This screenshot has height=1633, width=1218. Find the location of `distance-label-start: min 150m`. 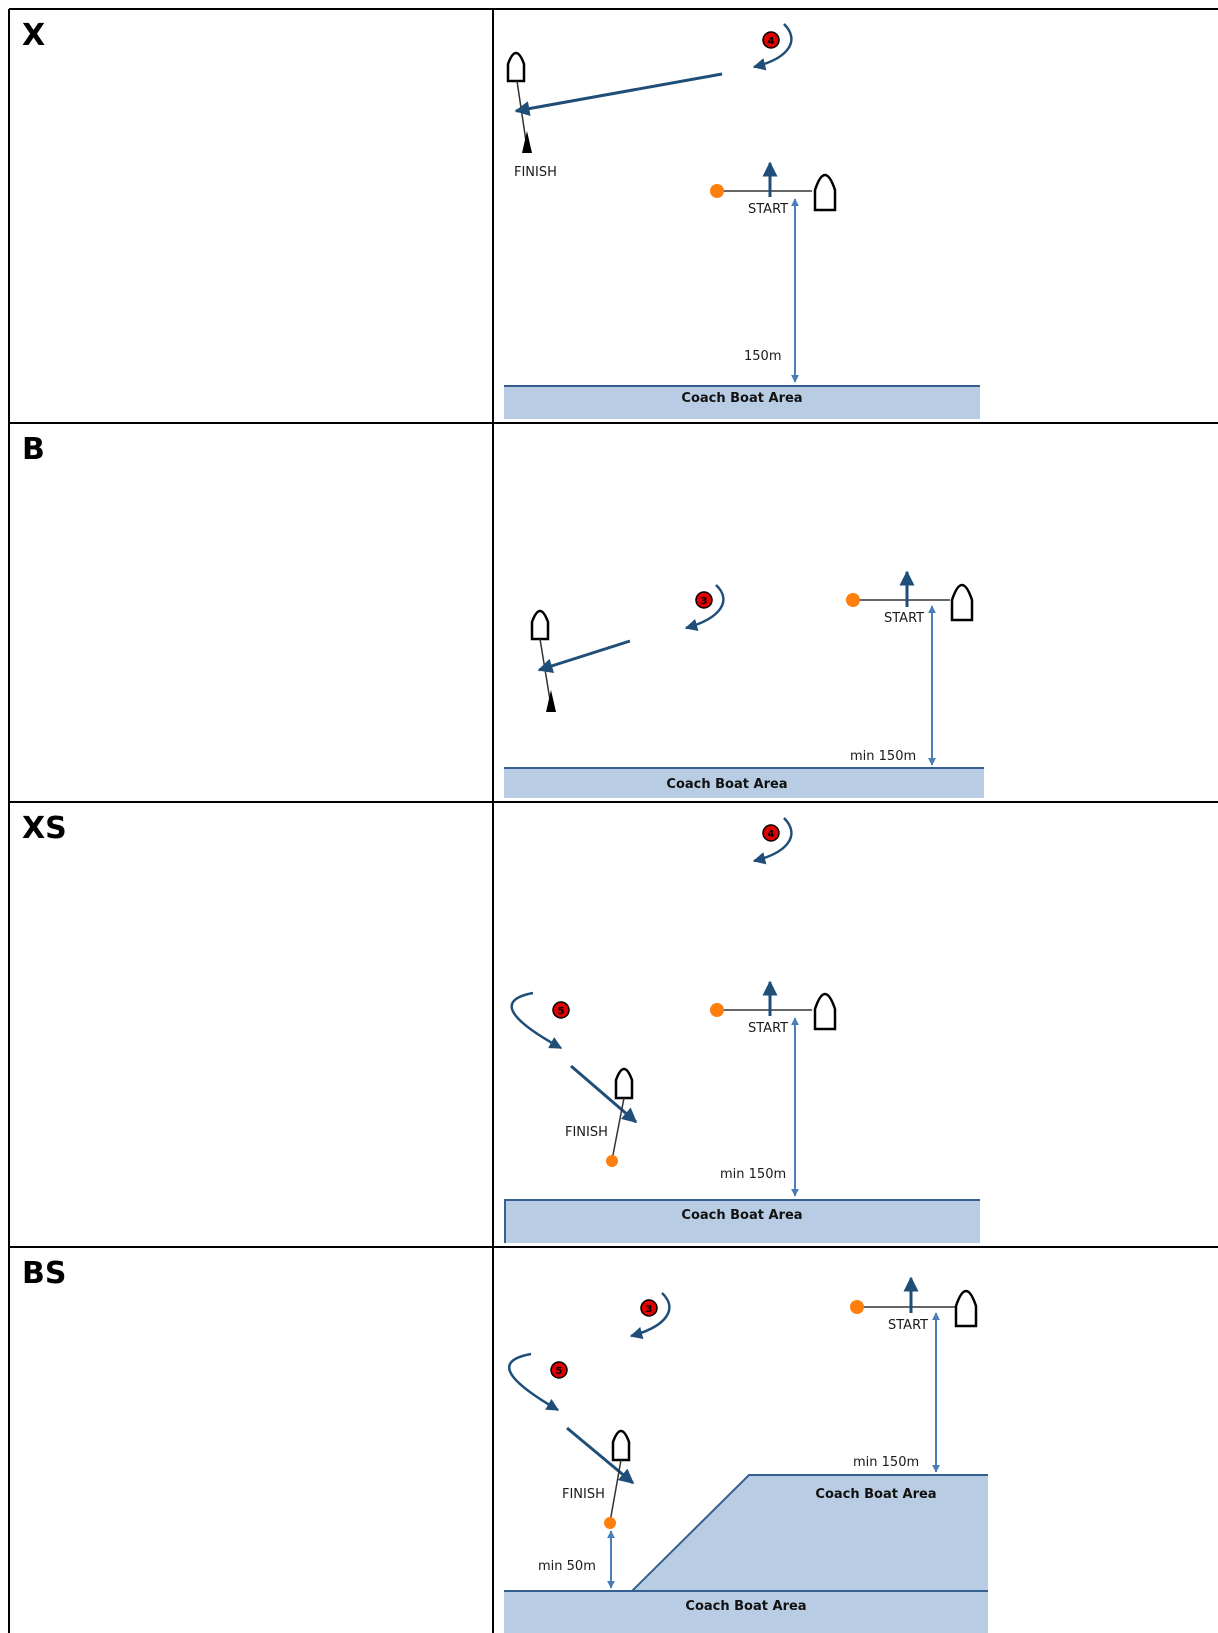

distance-label-start: min 150m is located at coordinates (886, 1462).